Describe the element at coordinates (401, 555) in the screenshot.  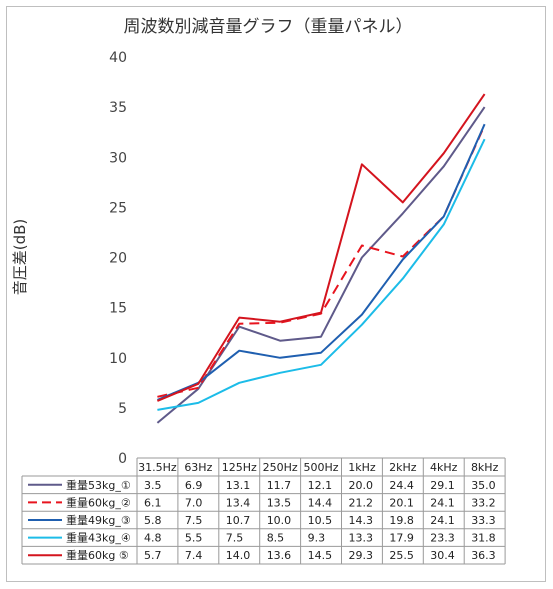
I see `data-cell: 25.5` at that location.